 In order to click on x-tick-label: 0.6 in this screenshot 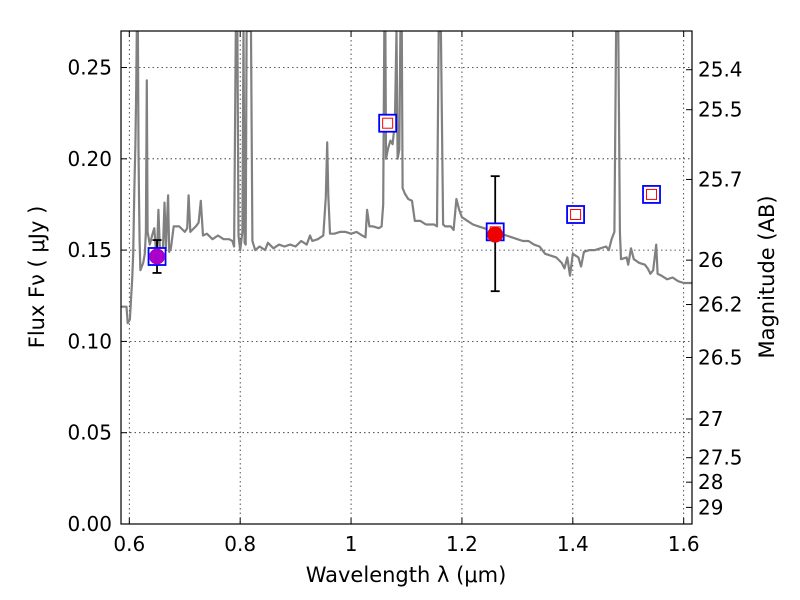, I will do `click(129, 544)`.